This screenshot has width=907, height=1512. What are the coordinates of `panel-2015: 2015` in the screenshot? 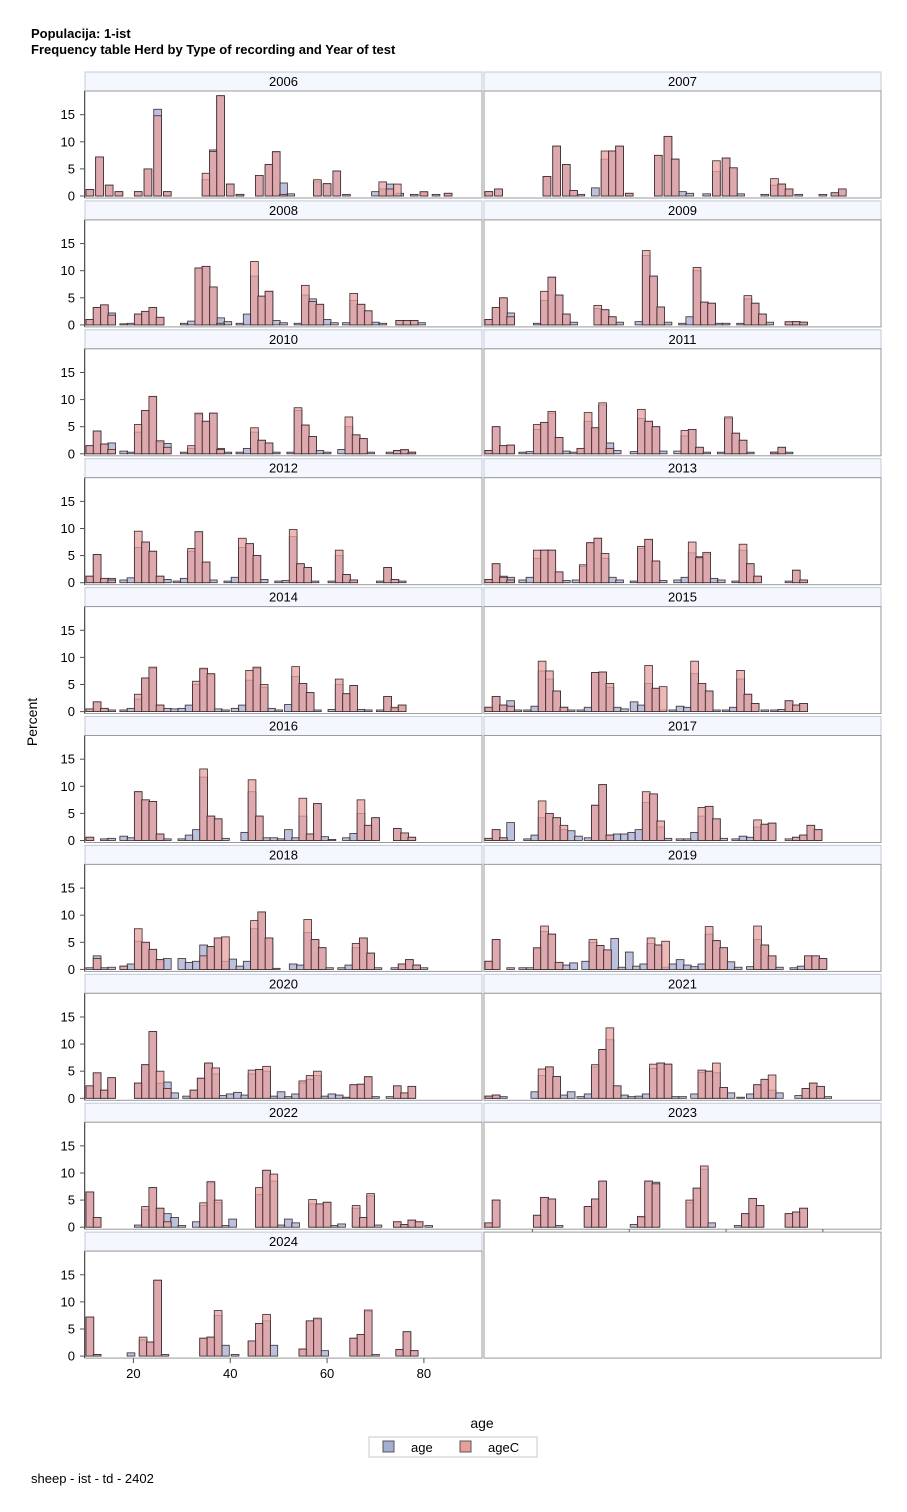 It's located at (682, 651).